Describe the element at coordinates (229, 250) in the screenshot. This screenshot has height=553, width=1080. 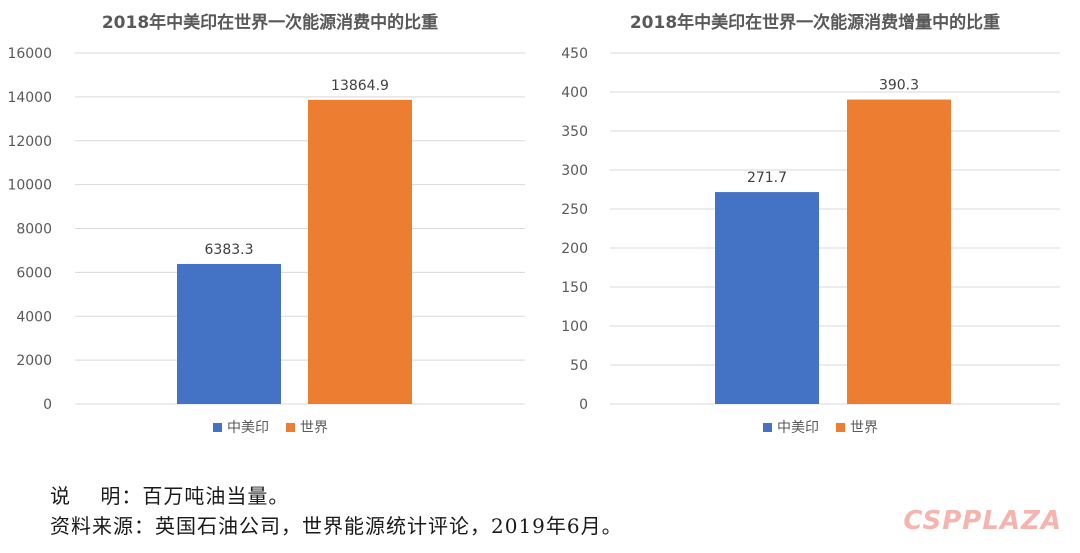
I see `chart-1-data-label-0: 6383.3` at that location.